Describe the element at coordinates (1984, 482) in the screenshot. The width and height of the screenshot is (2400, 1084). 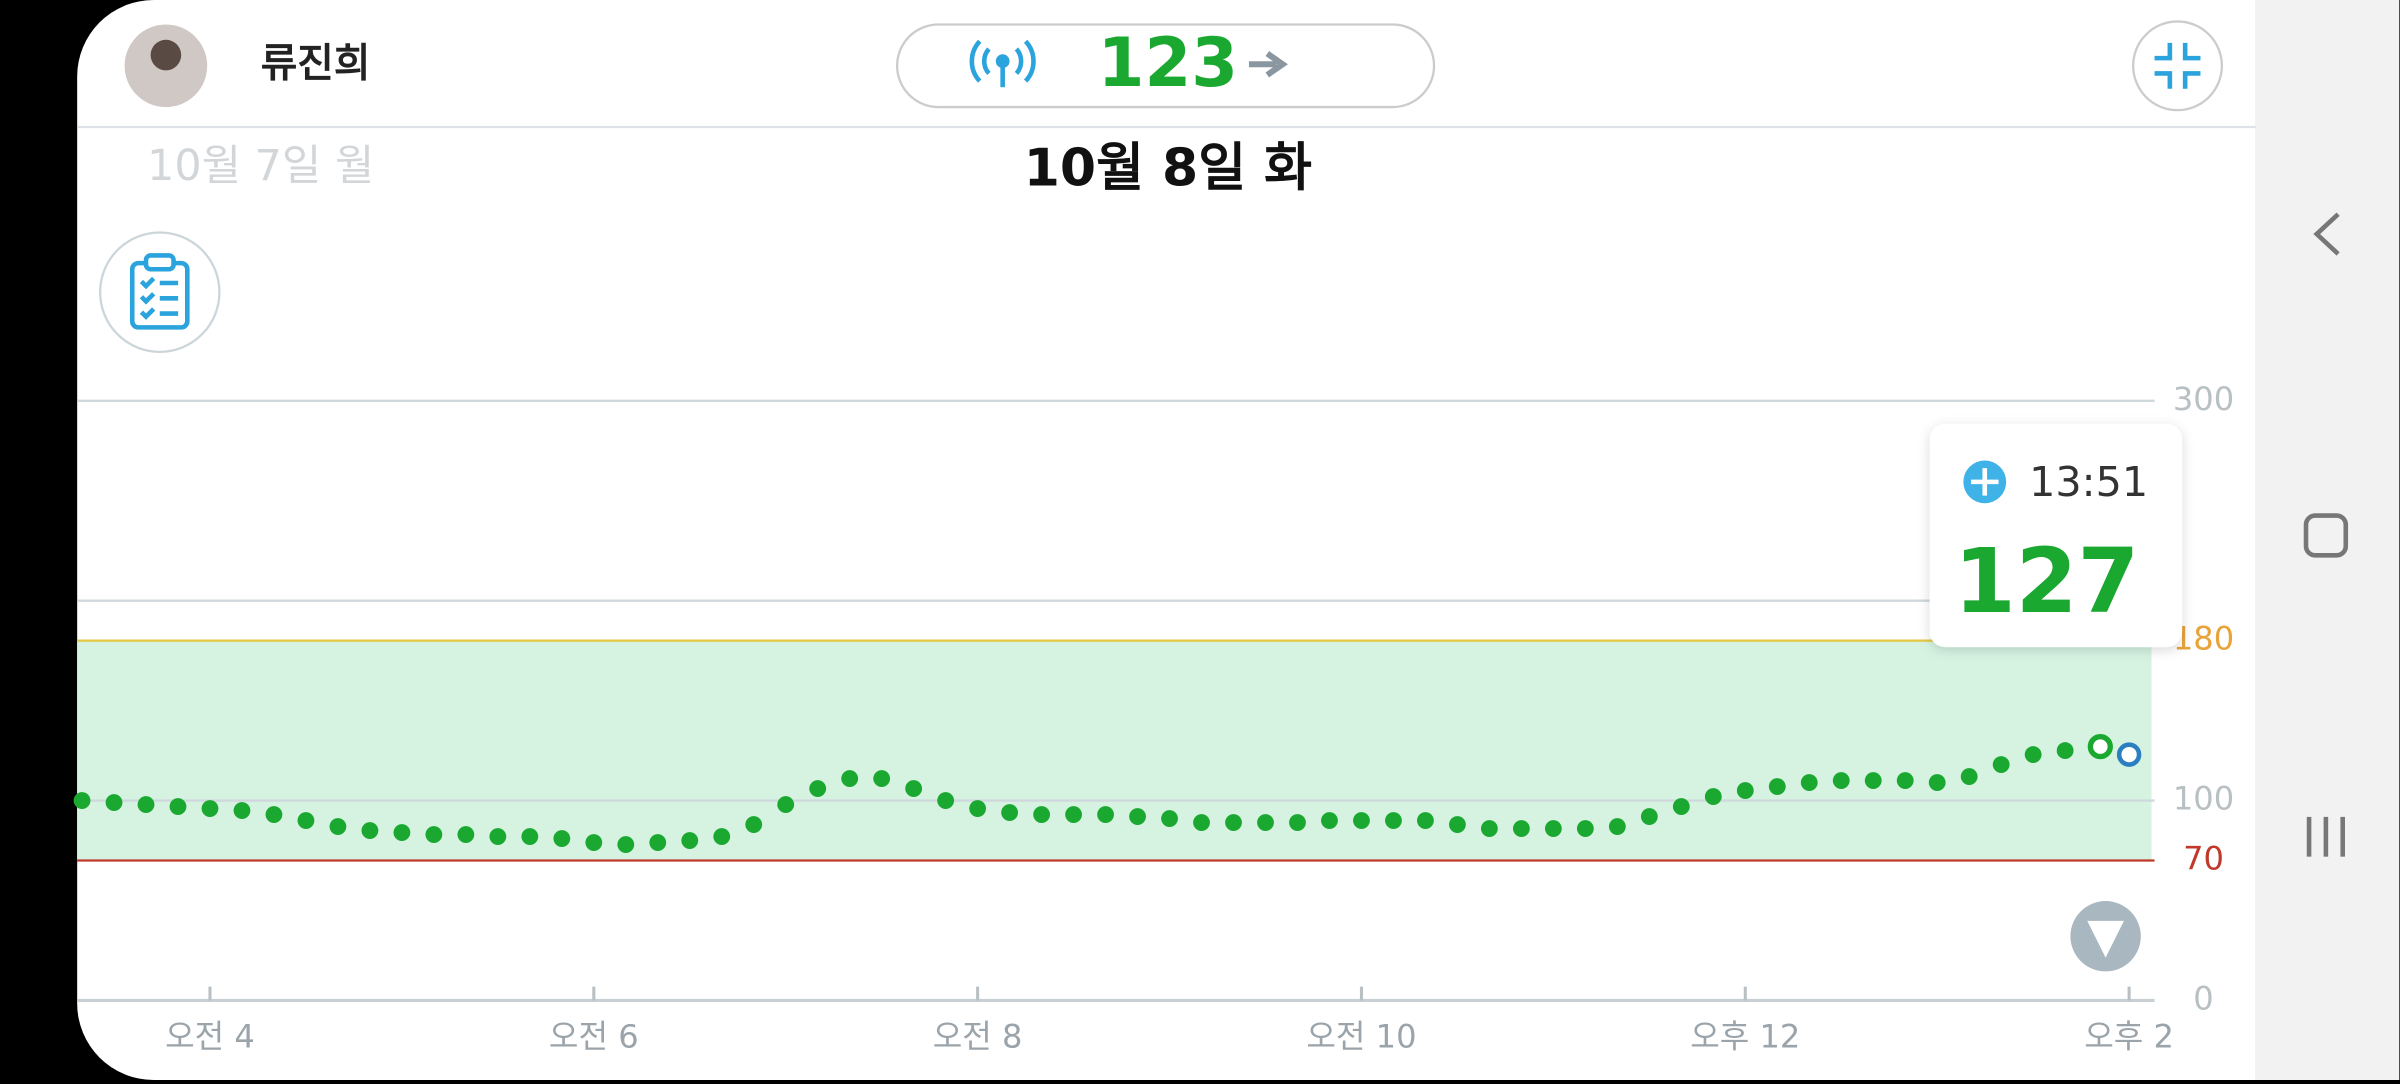
I see `add-icon-plus` at that location.